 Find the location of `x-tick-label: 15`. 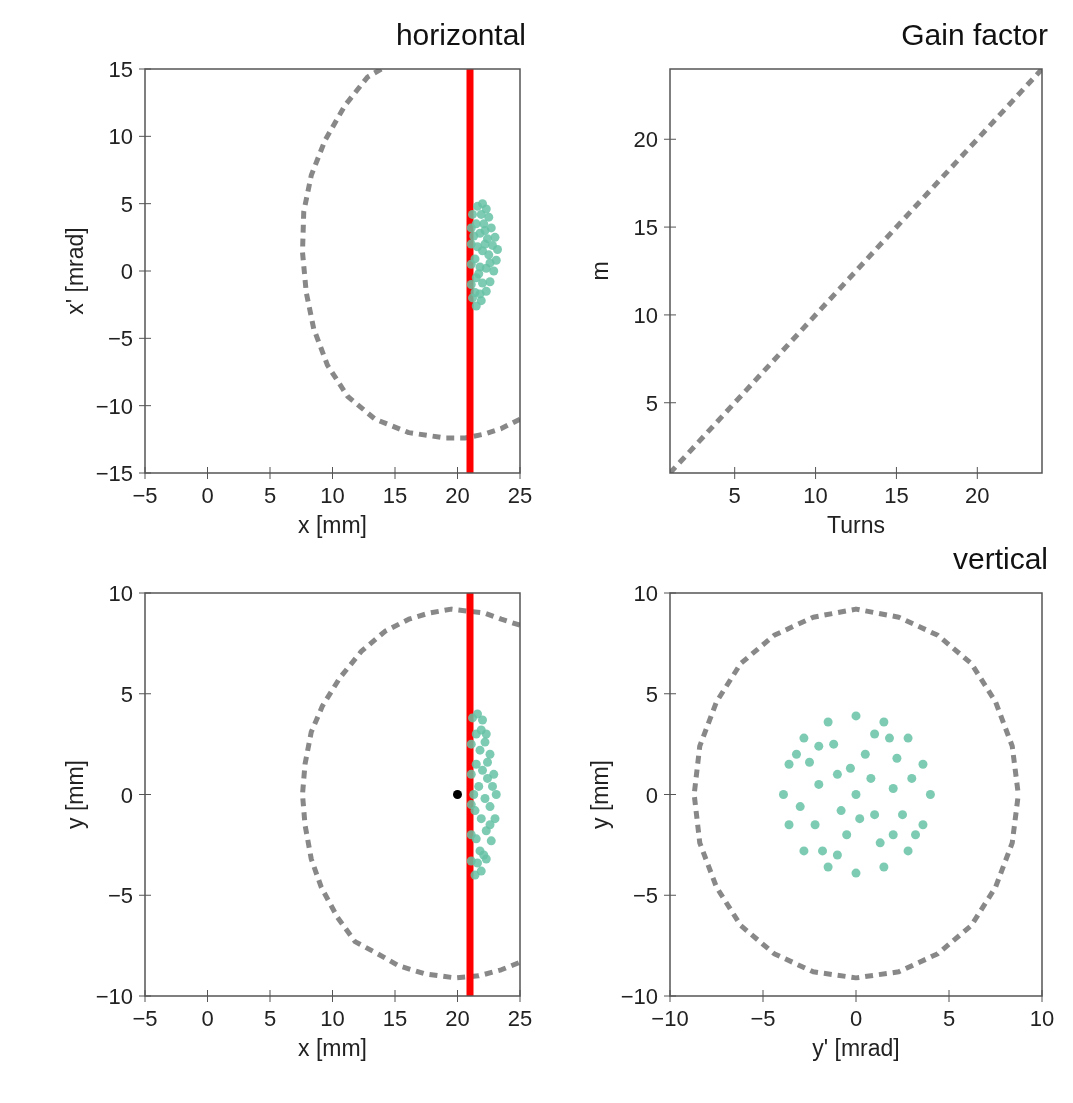

x-tick-label: 15 is located at coordinates (395, 495).